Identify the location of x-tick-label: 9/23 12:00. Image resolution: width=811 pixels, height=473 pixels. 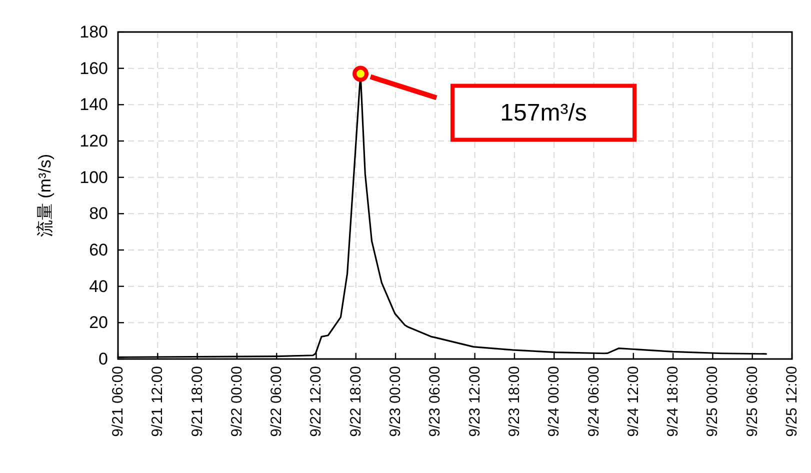
(475, 401).